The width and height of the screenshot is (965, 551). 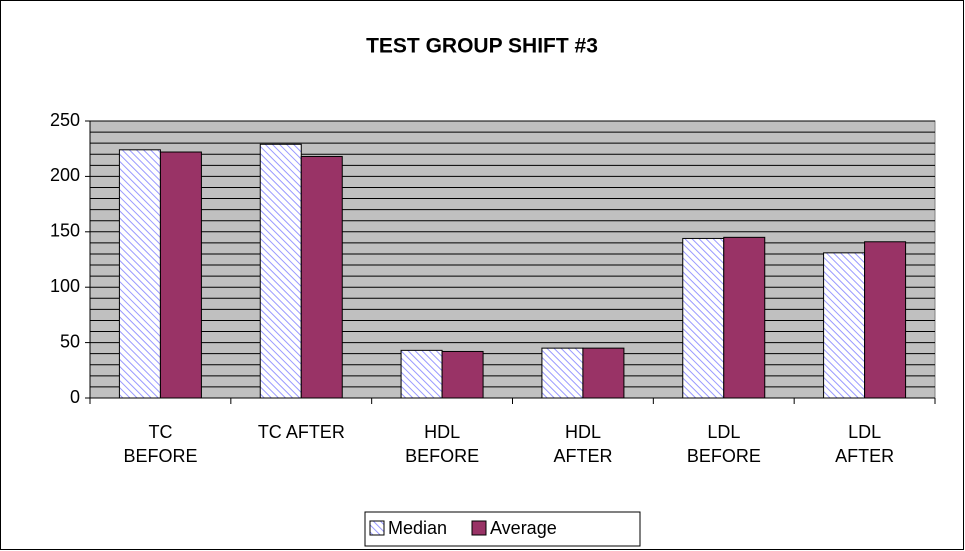 What do you see at coordinates (65, 231) in the screenshot?
I see `y-tick-label: 150` at bounding box center [65, 231].